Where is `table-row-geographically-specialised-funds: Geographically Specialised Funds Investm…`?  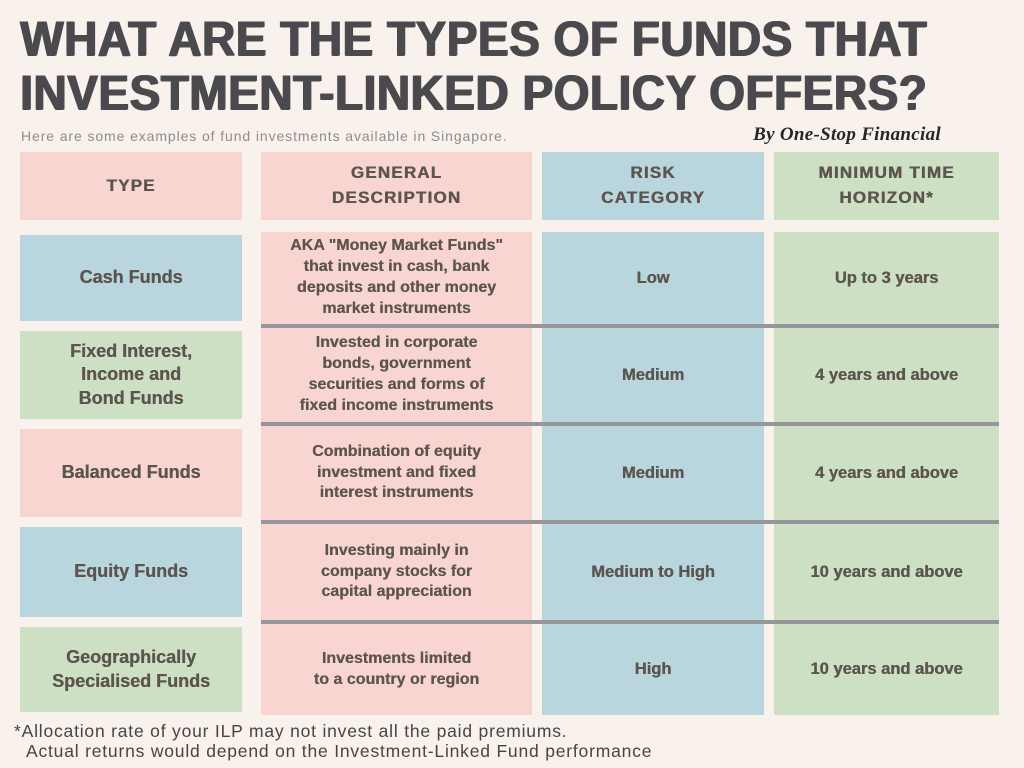 table-row-geographically-specialised-funds: Geographically Specialised Funds Investm… is located at coordinates (509, 669).